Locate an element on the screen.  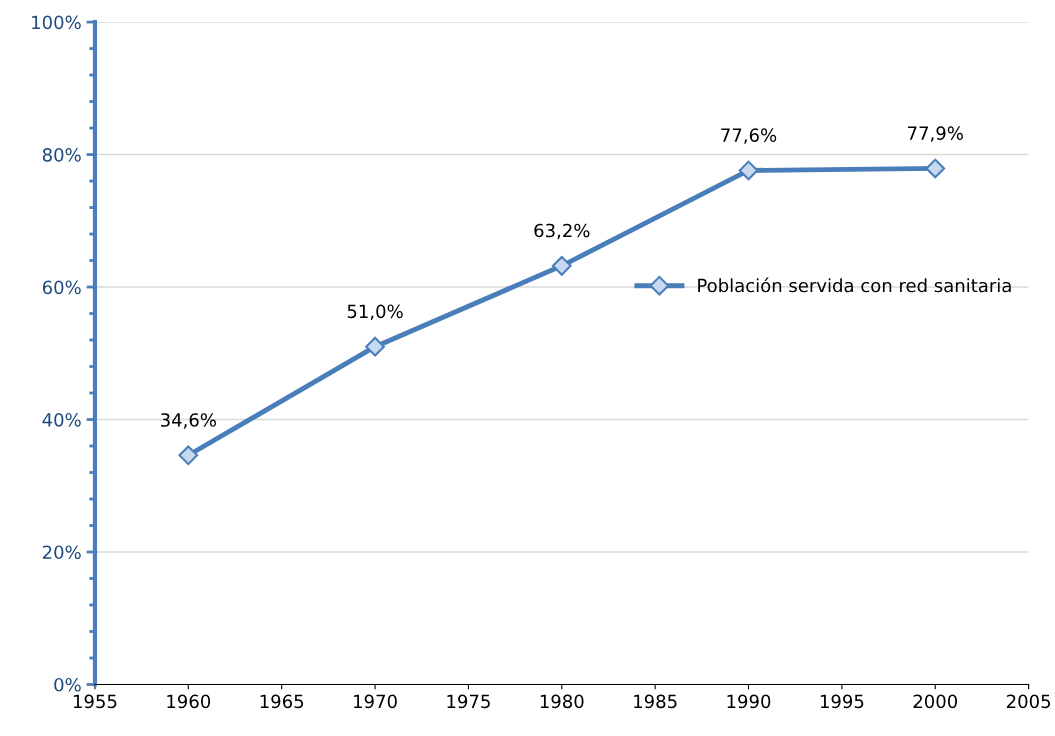
x-tick-label: 1975 is located at coordinates (468, 701).